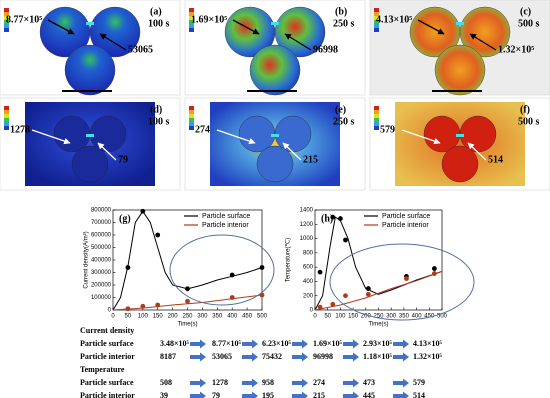  I want to click on cell-value: 75432, so click(272, 356).